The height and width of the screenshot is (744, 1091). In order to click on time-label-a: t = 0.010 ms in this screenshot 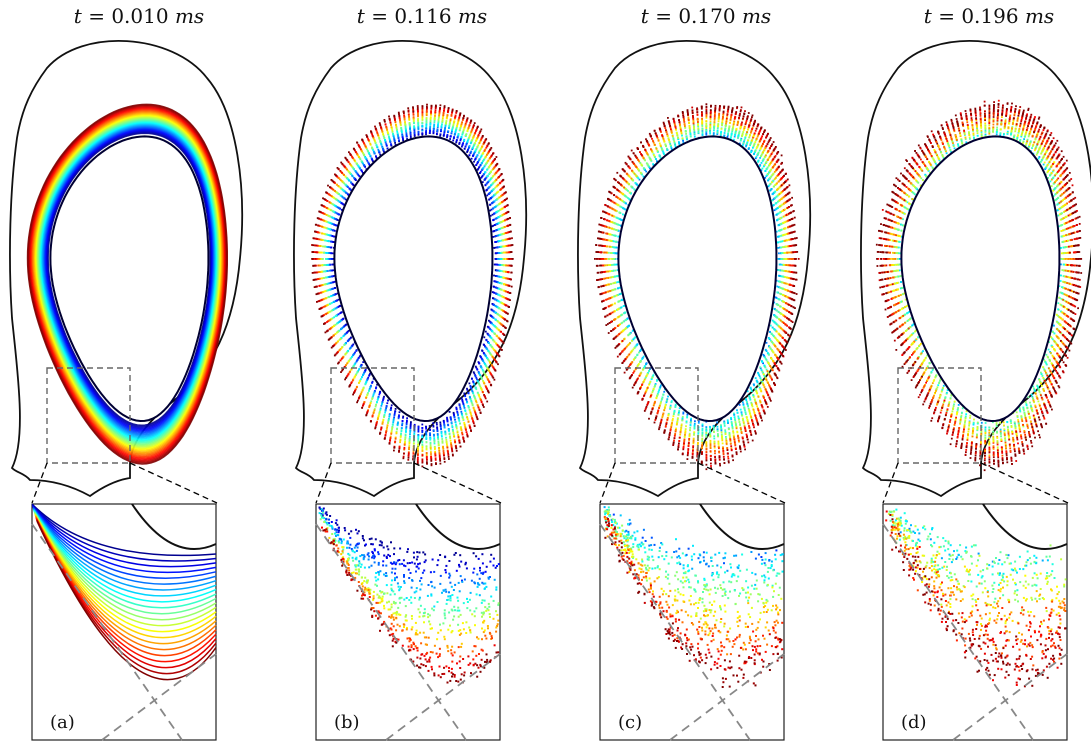, I will do `click(139, 16)`.